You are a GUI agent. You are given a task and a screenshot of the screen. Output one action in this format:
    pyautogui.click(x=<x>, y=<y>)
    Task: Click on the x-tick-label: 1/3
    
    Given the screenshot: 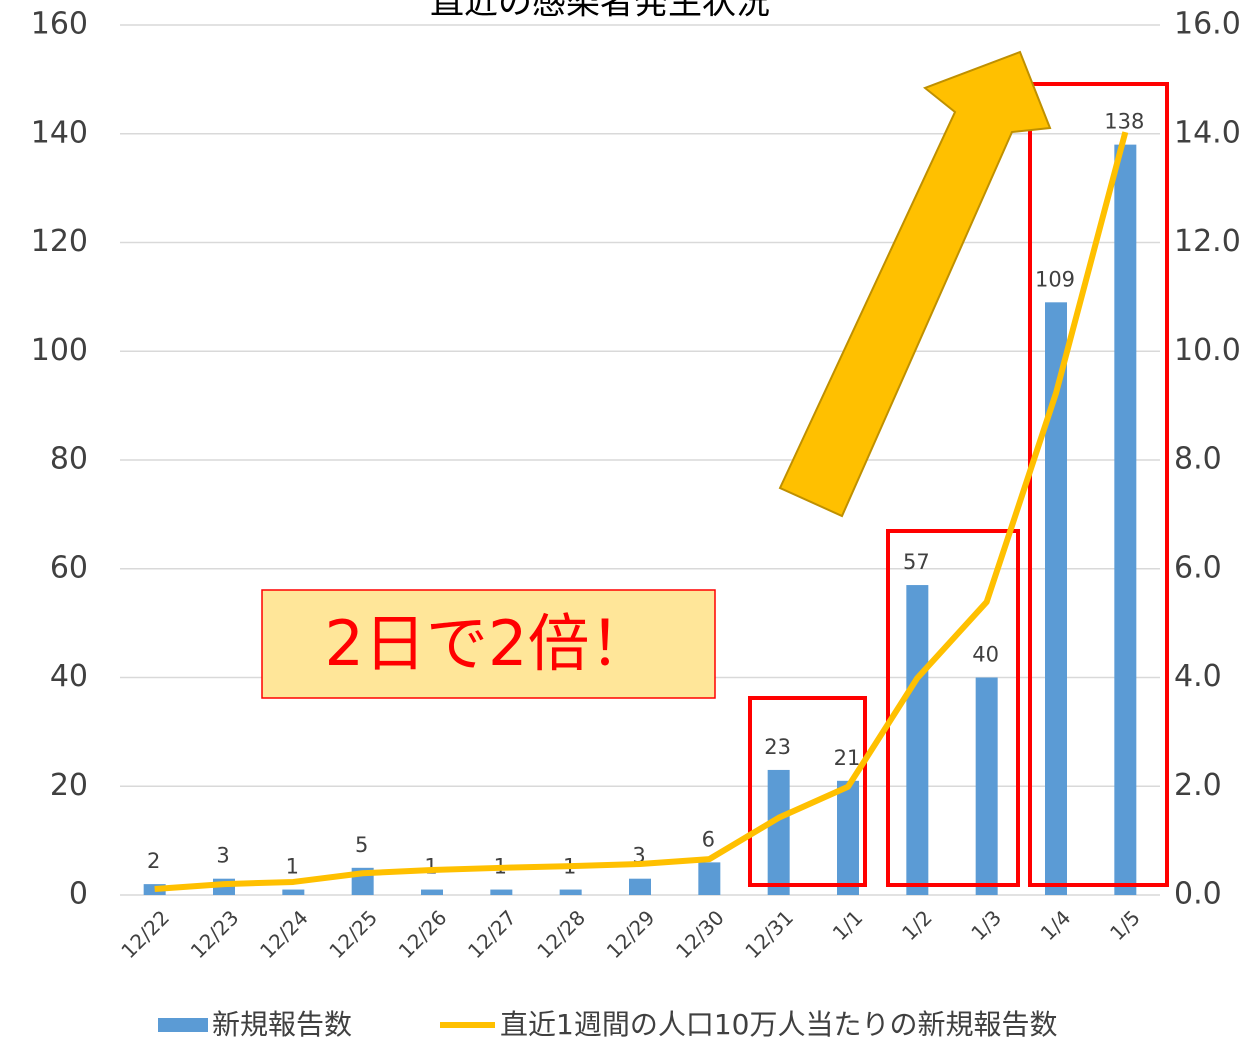 What is the action you would take?
    pyautogui.click(x=986, y=925)
    